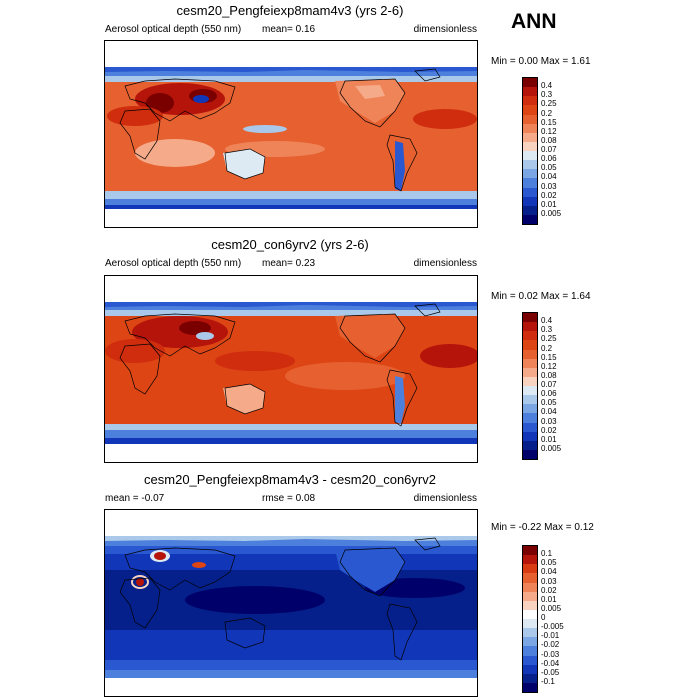  Describe the element at coordinates (173, 29) in the screenshot. I see `panel-1-variable-label: Aerosol optical depth (550 nm)` at that location.